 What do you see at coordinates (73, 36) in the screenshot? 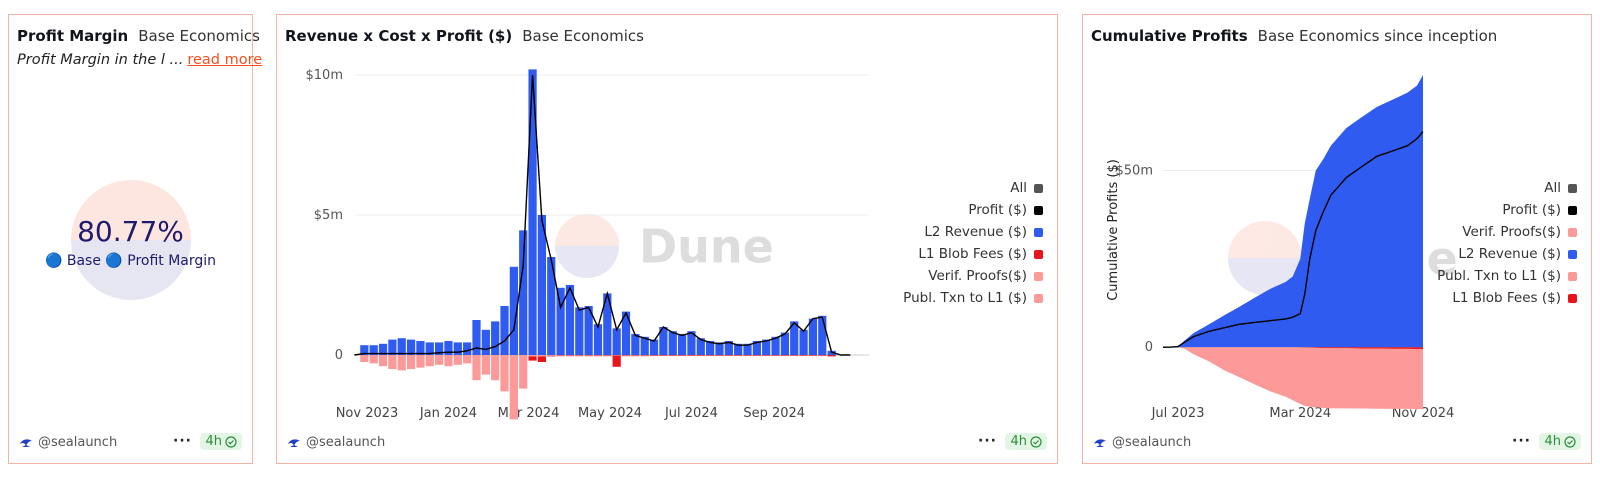
I see `card-title: Profit Margin` at bounding box center [73, 36].